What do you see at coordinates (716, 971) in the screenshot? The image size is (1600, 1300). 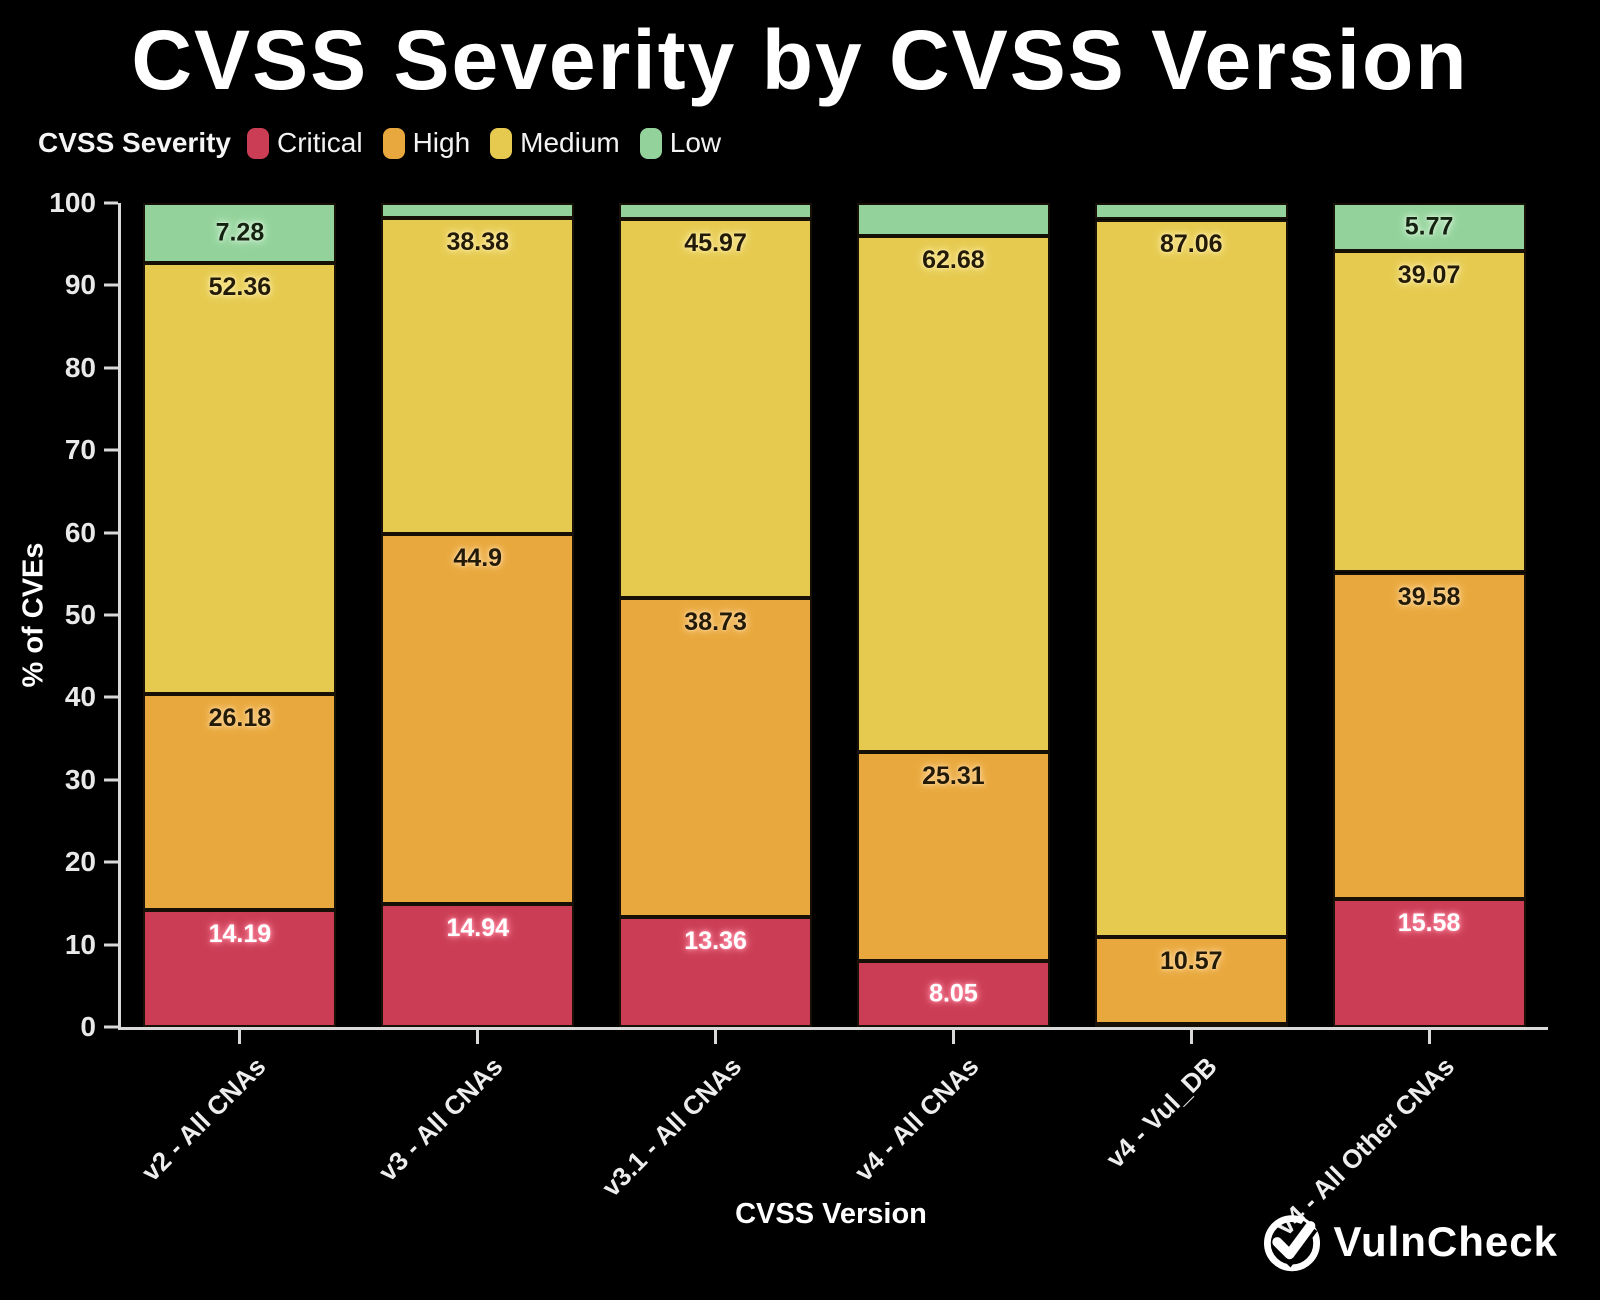 I see `bar-2-segment-critical: 13.36` at bounding box center [716, 971].